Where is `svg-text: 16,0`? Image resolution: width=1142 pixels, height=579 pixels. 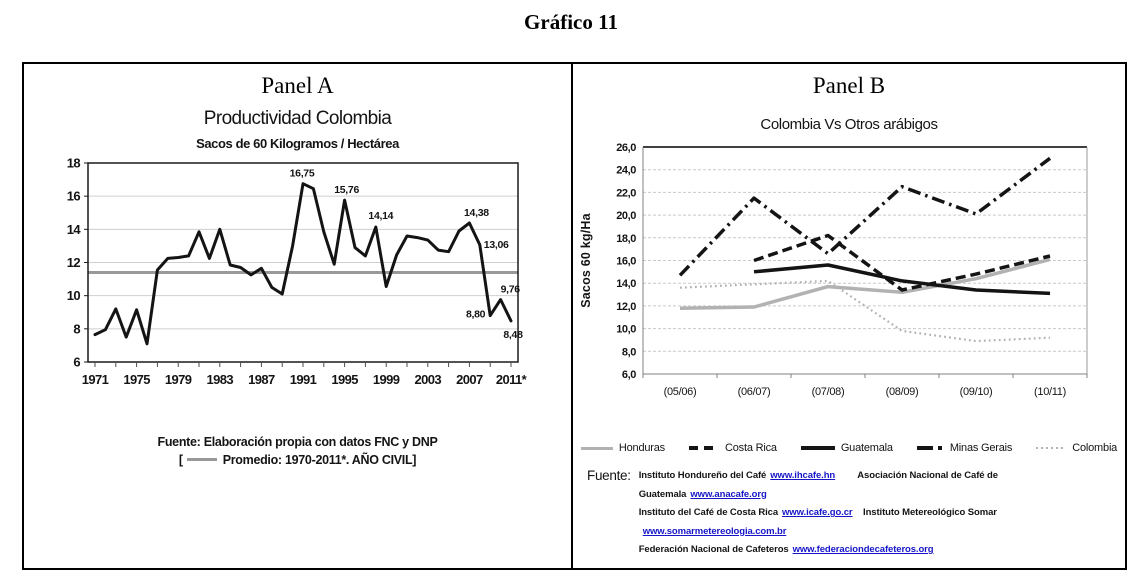
svg-text: 16,0 is located at coordinates (626, 262).